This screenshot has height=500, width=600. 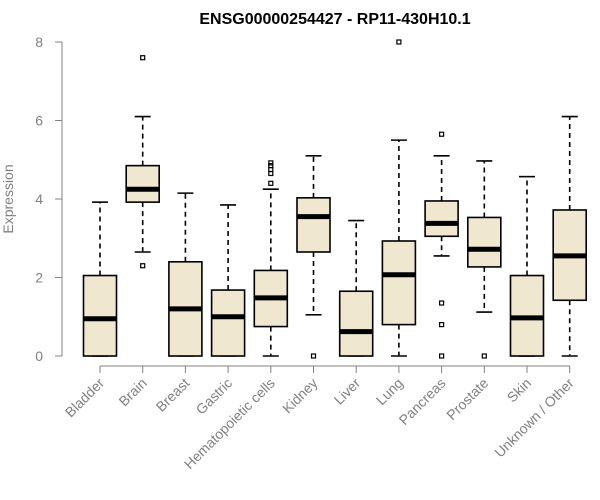 I want to click on x-tick-label: Prostate, so click(x=467, y=399).